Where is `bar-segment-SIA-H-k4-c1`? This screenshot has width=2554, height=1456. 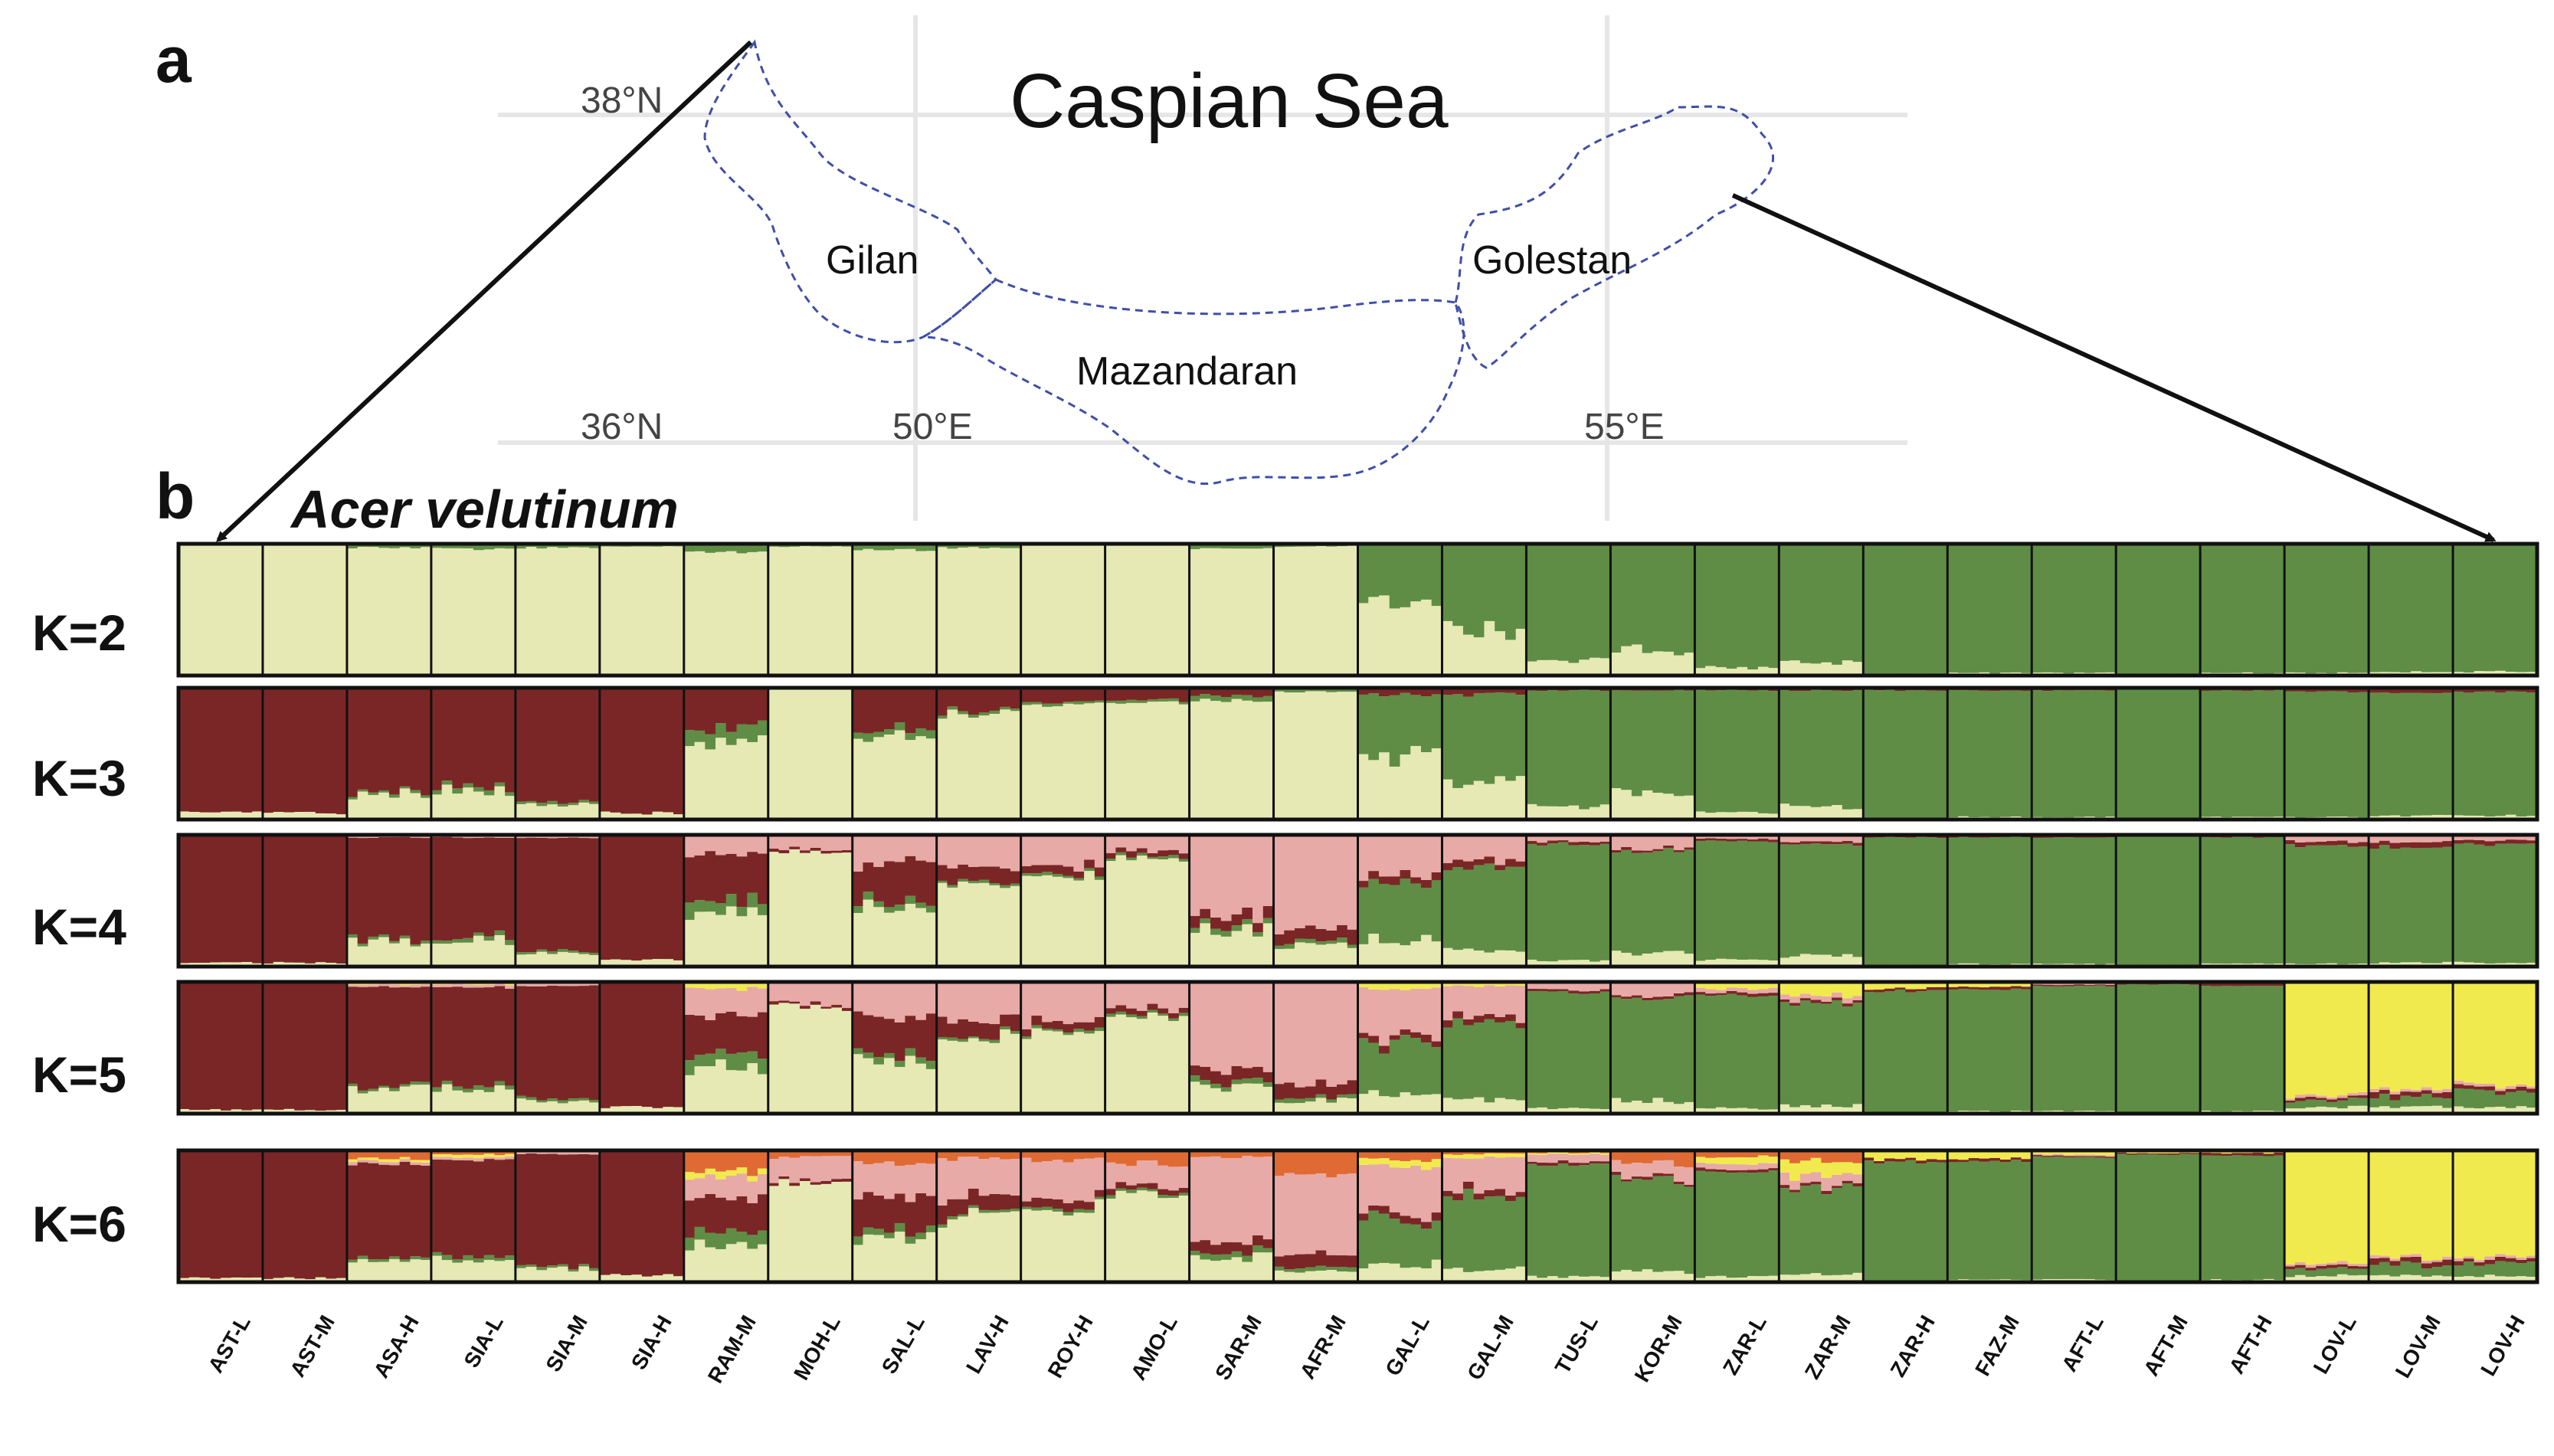
bar-segment-SIA-H-k4-c1 is located at coordinates (616, 963).